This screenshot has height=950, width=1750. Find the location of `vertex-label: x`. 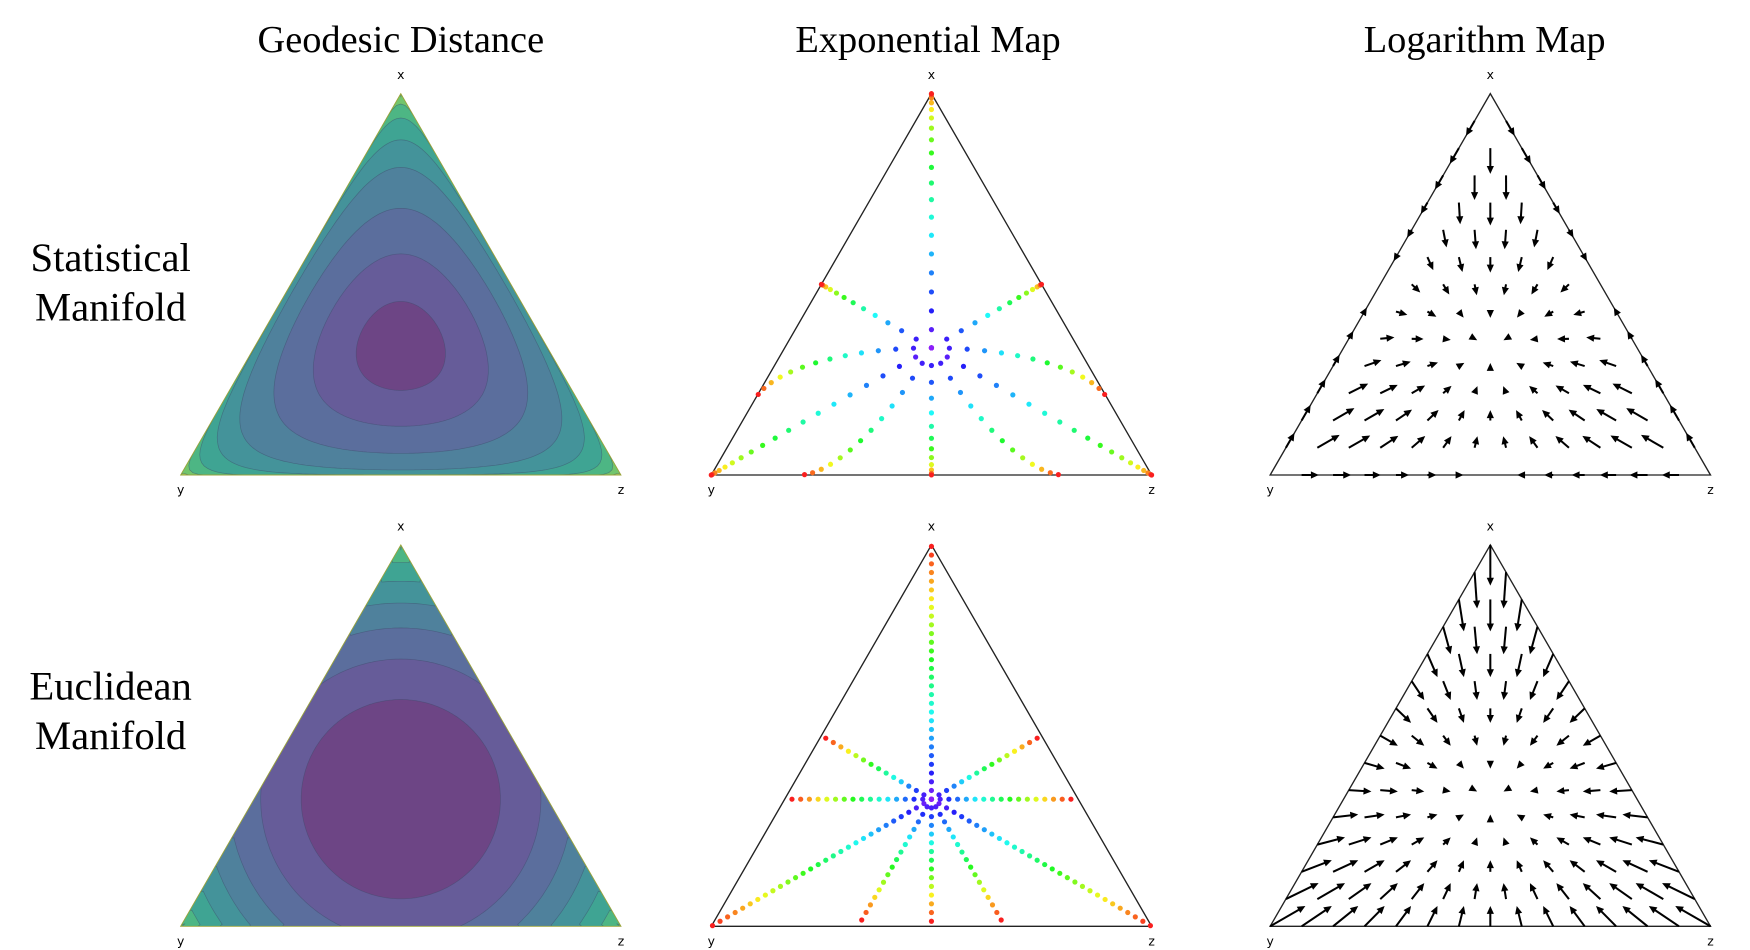

vertex-label: x is located at coordinates (400, 525).